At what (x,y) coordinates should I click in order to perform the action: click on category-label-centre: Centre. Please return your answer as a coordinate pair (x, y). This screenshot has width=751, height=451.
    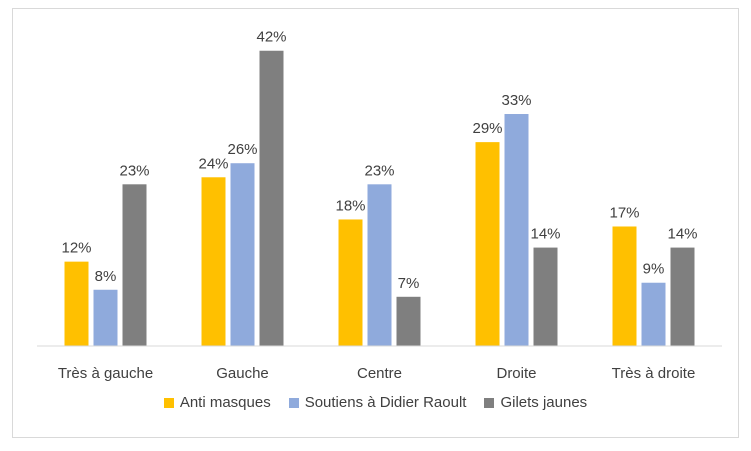
    Looking at the image, I should click on (379, 373).